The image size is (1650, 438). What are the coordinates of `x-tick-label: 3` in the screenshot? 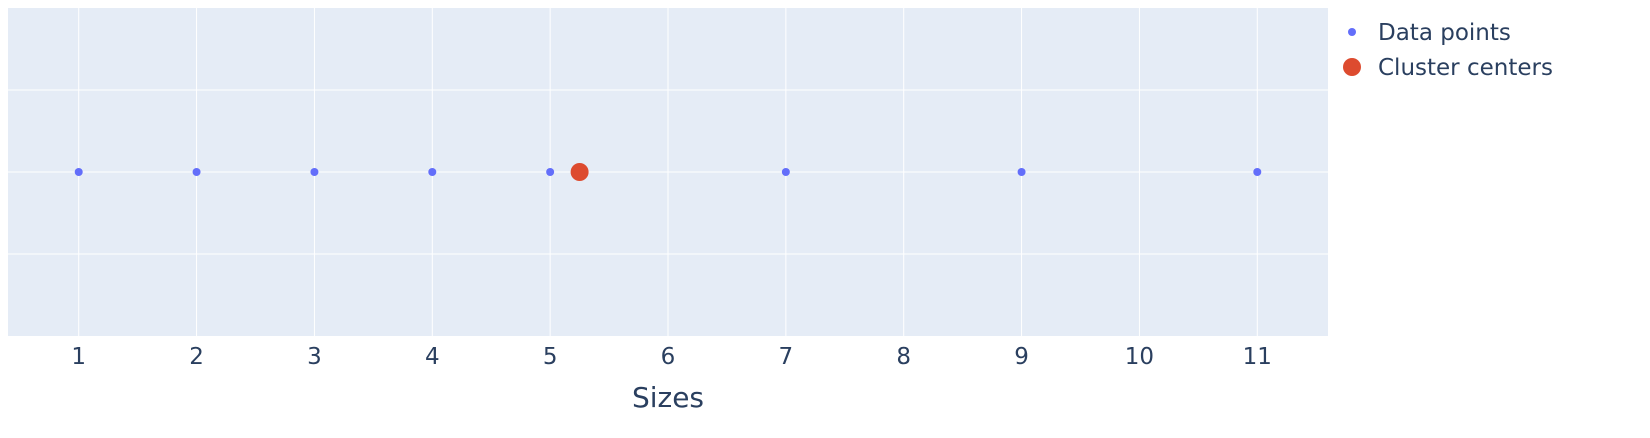 It's located at (314, 357).